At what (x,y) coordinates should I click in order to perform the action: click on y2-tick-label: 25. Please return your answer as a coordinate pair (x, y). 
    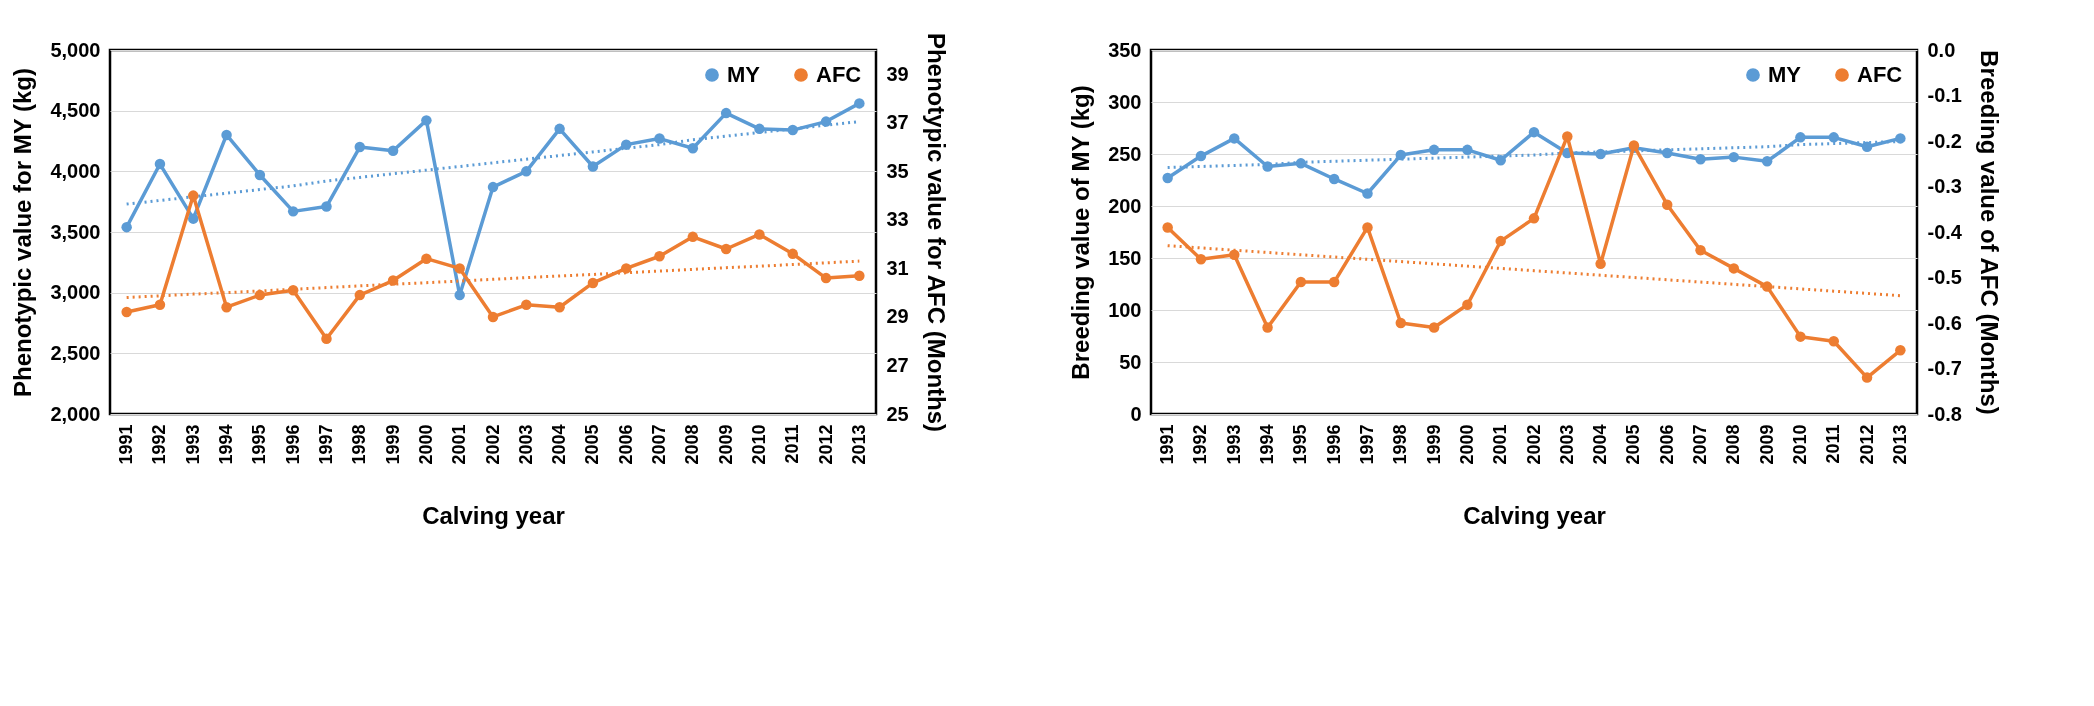
    Looking at the image, I should click on (897, 413).